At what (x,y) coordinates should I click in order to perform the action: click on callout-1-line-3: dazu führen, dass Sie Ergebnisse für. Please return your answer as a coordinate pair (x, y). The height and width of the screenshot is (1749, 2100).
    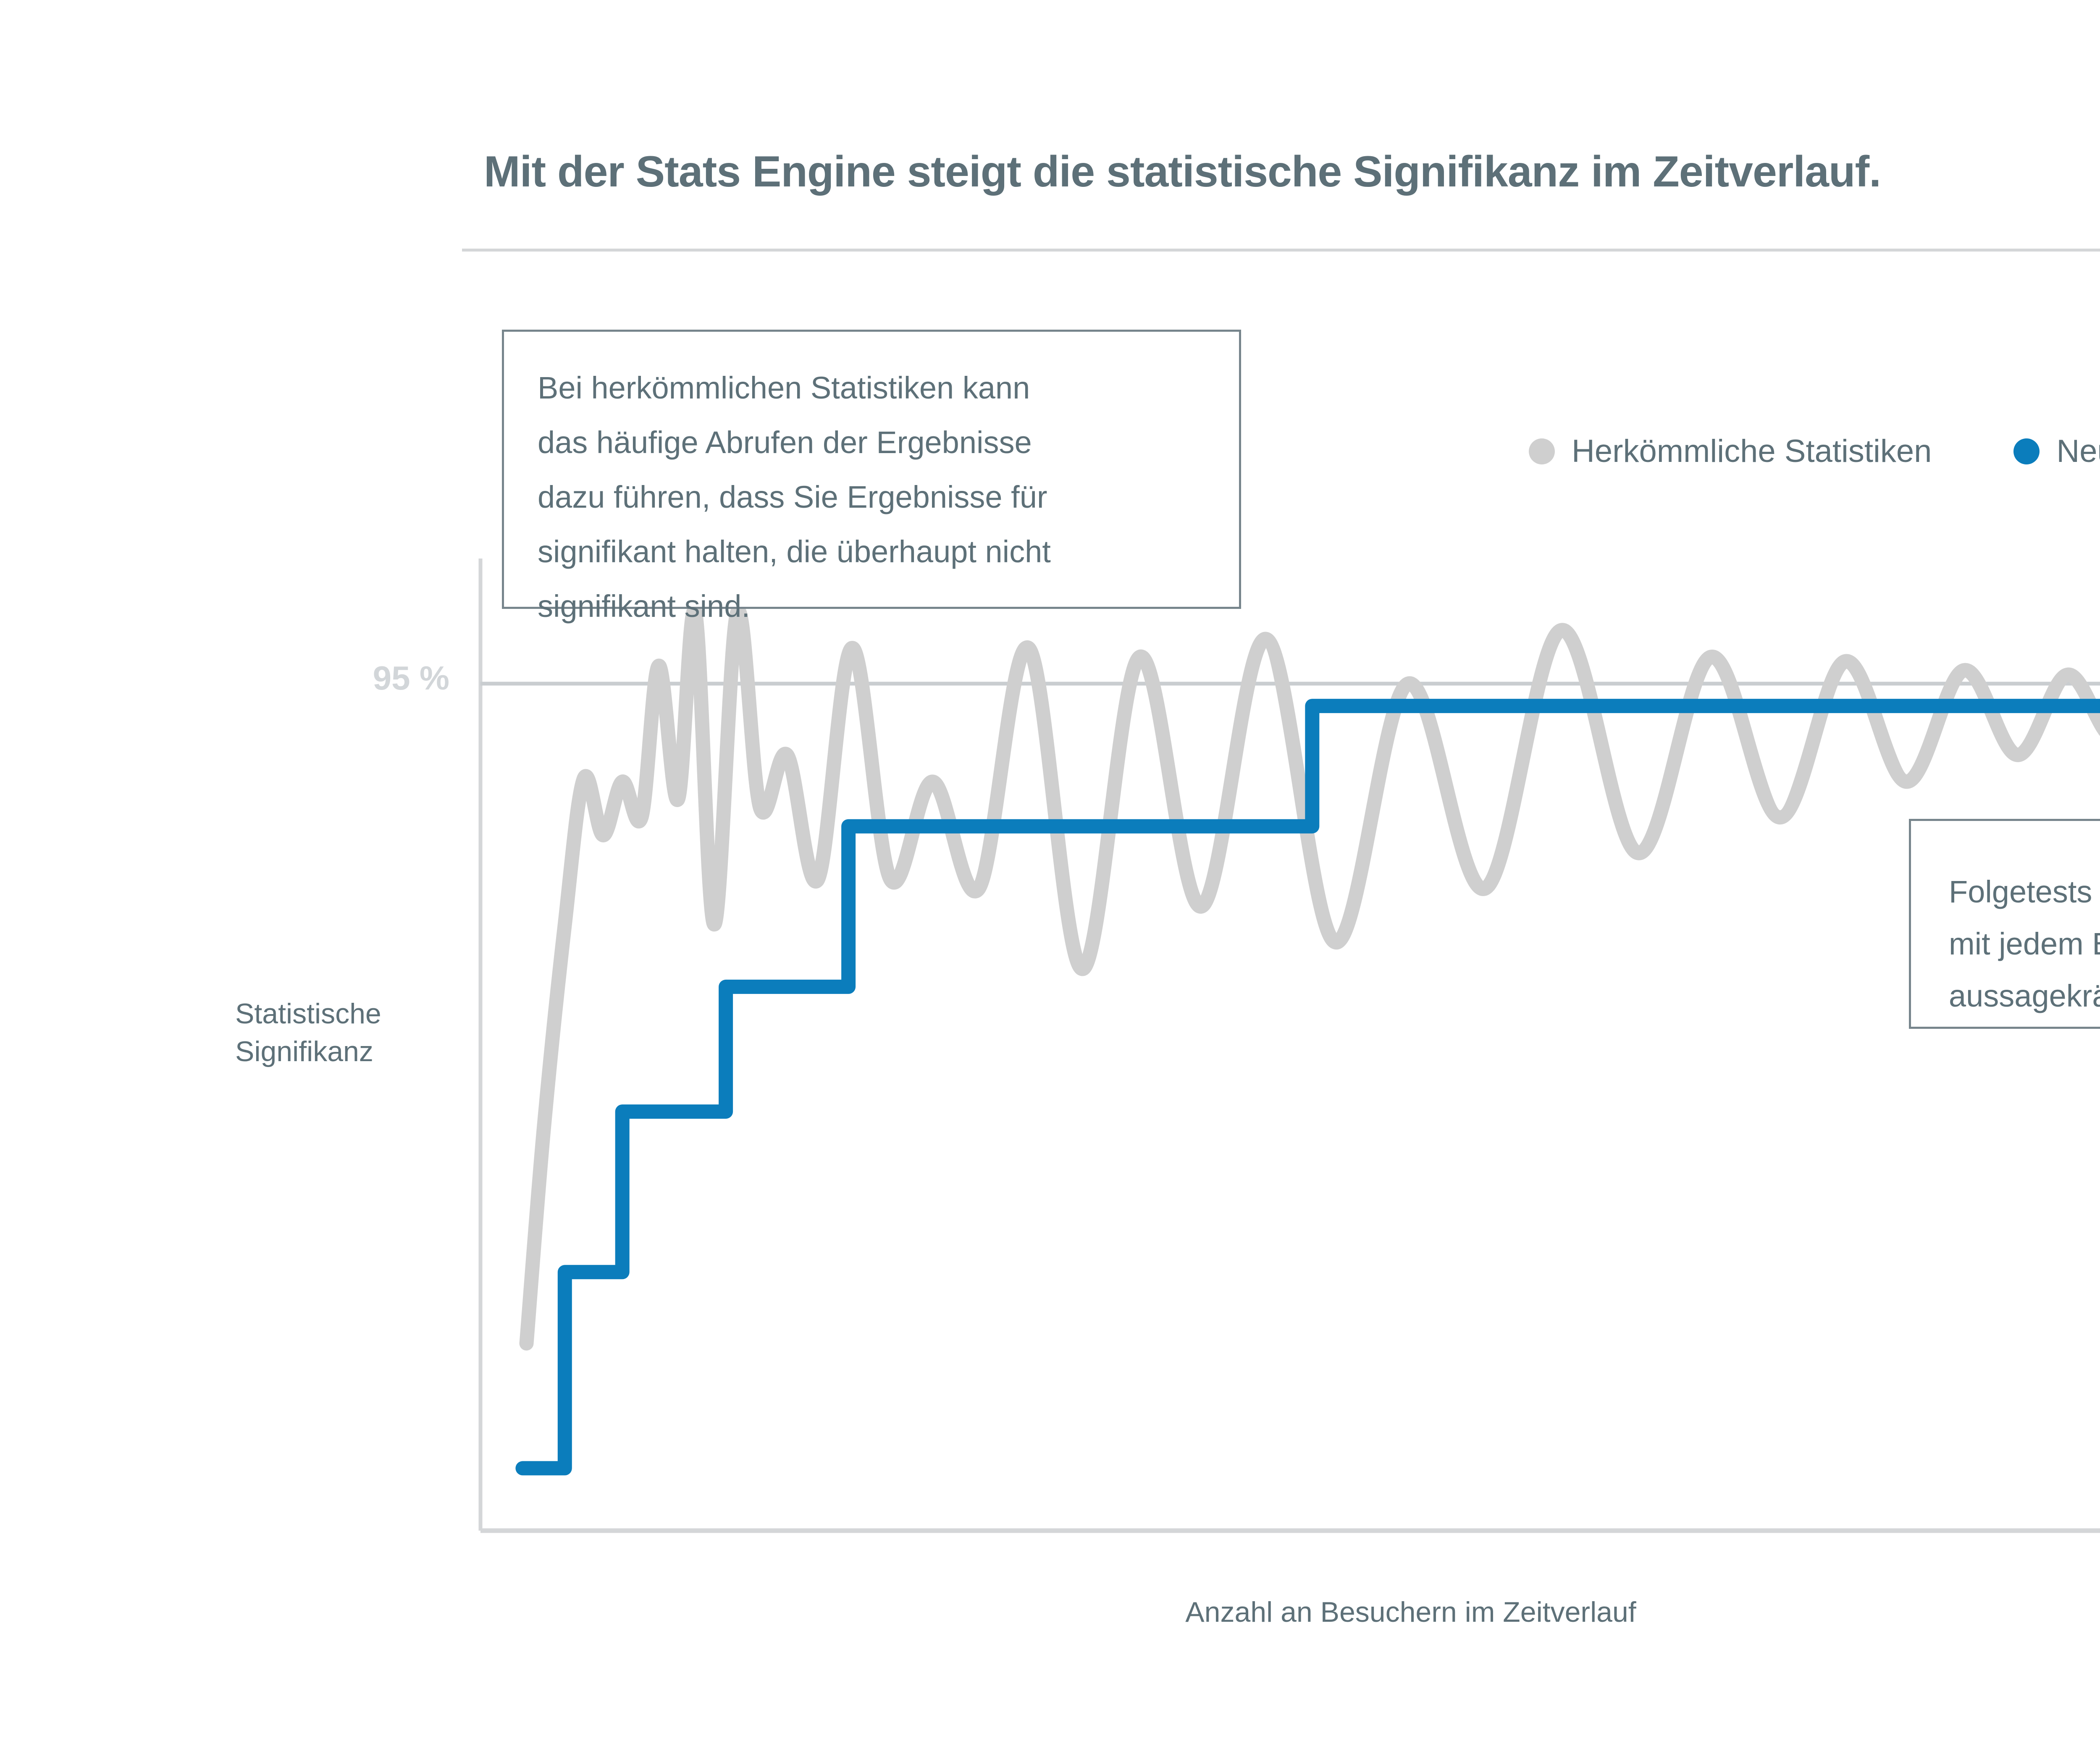
    Looking at the image, I should click on (792, 497).